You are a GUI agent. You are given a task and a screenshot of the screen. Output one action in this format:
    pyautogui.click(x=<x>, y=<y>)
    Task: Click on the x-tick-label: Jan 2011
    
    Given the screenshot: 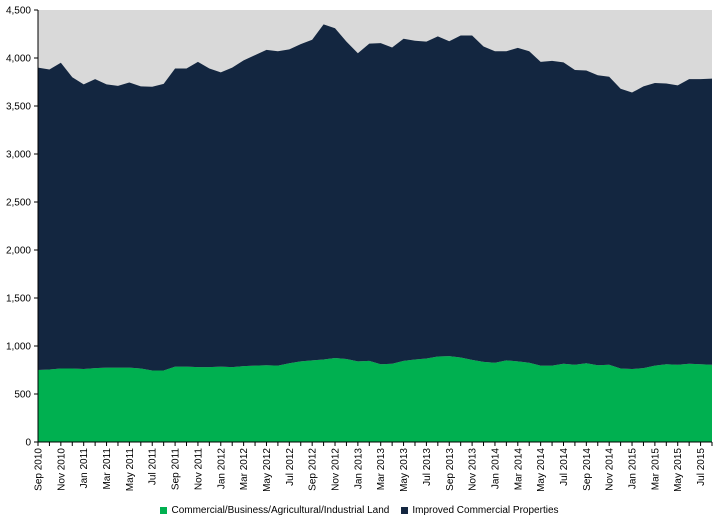 What is the action you would take?
    pyautogui.click(x=84, y=468)
    